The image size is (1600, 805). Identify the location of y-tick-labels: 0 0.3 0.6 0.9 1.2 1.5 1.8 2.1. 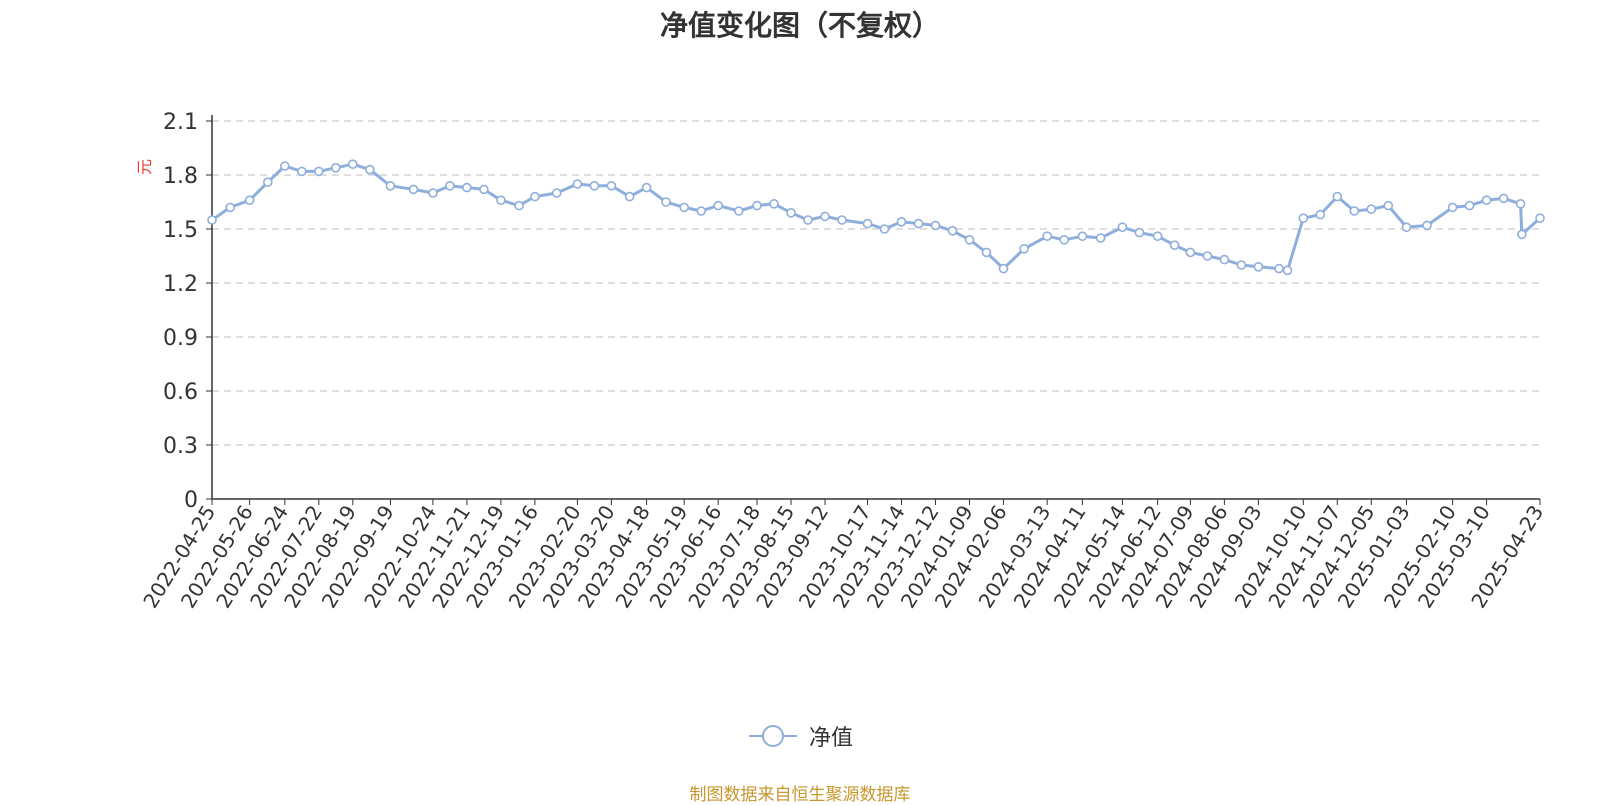
(180, 311).